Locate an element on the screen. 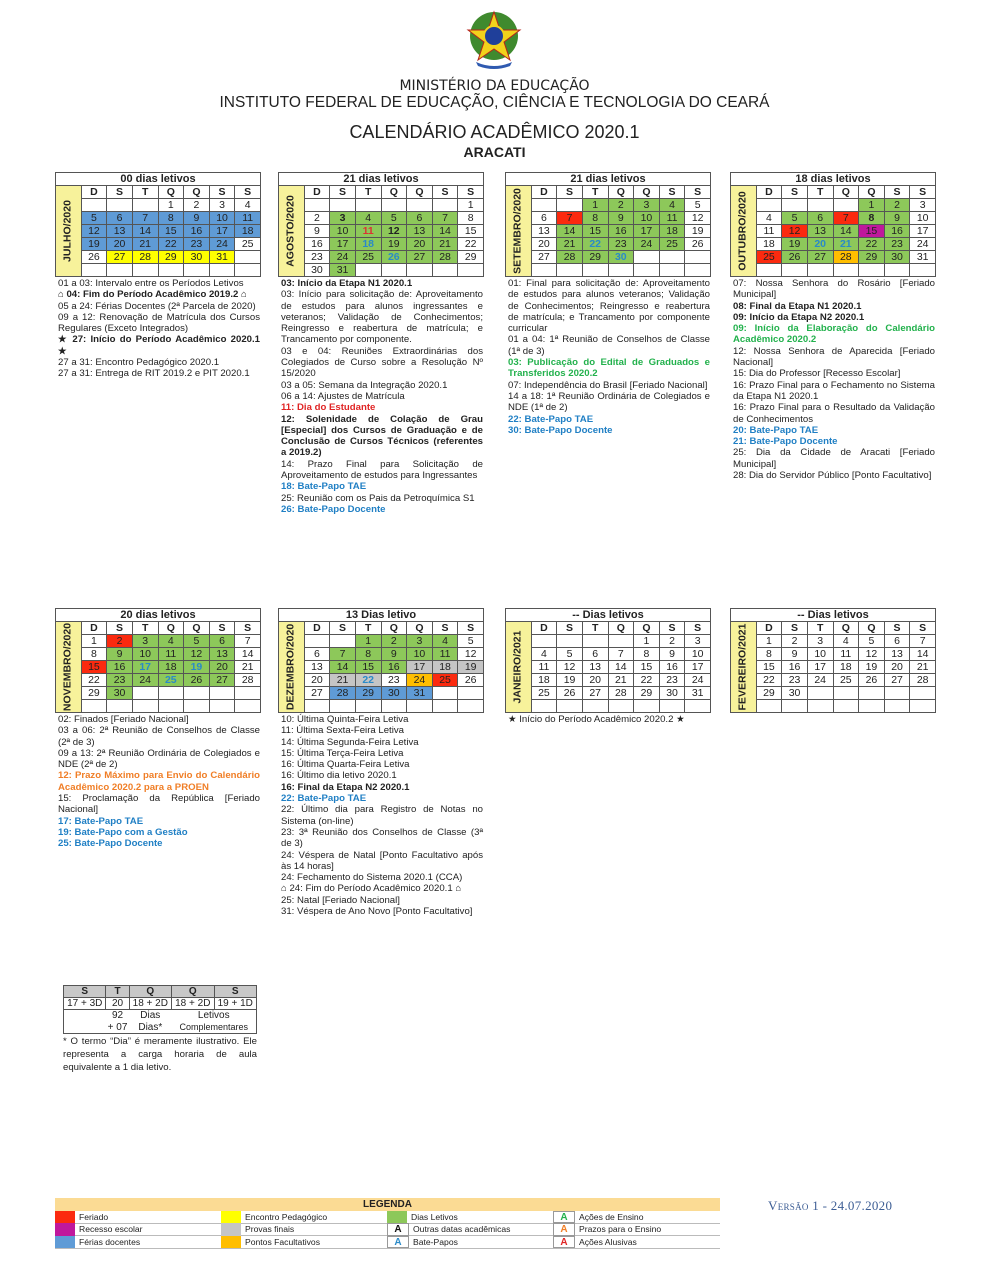 This screenshot has width=989, height=1280. day-cell: 18 is located at coordinates (171, 667).